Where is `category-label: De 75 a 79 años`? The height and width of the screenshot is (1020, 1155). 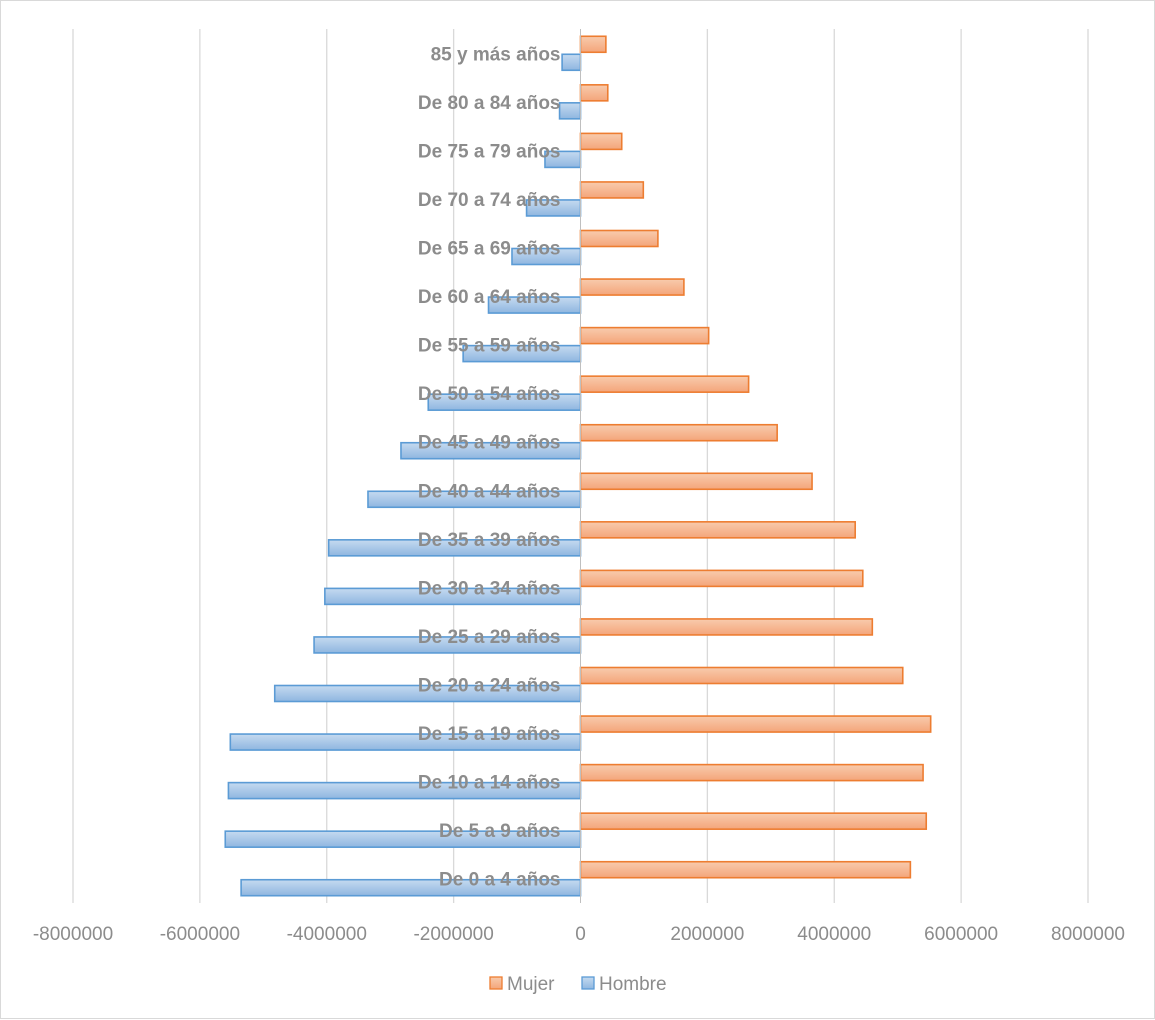
category-label: De 75 a 79 años is located at coordinates (489, 151).